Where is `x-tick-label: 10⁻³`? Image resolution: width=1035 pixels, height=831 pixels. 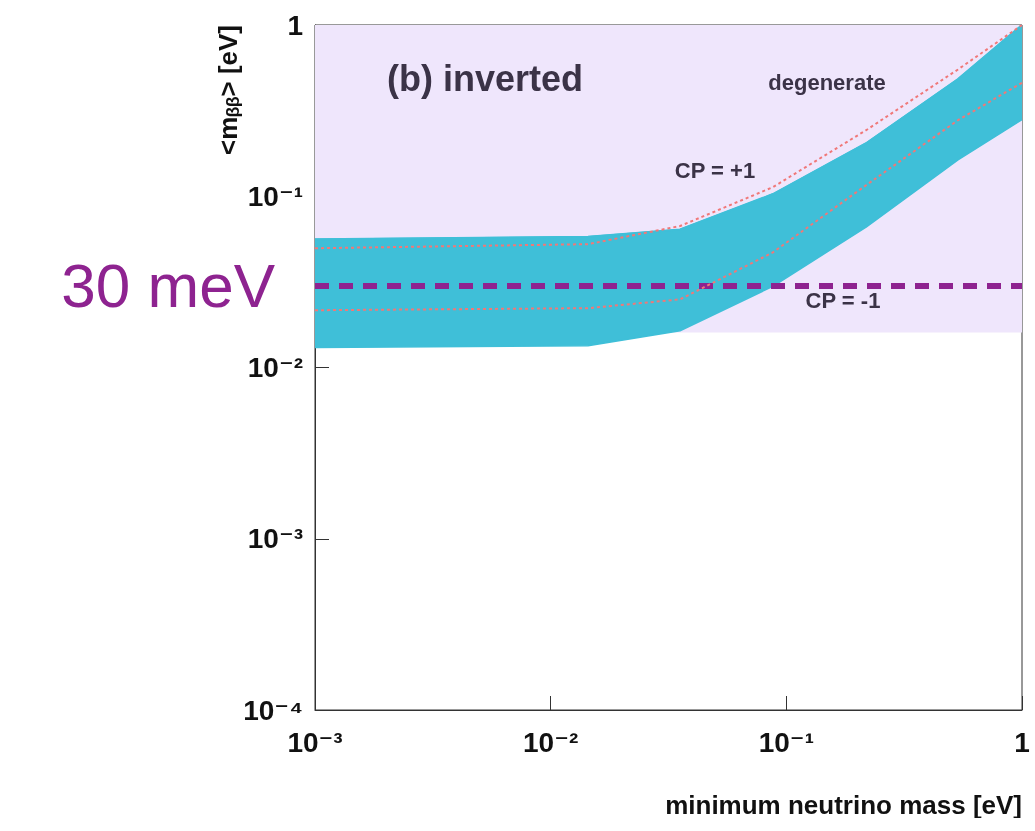 x-tick-label: 10⁻³ is located at coordinates (315, 742).